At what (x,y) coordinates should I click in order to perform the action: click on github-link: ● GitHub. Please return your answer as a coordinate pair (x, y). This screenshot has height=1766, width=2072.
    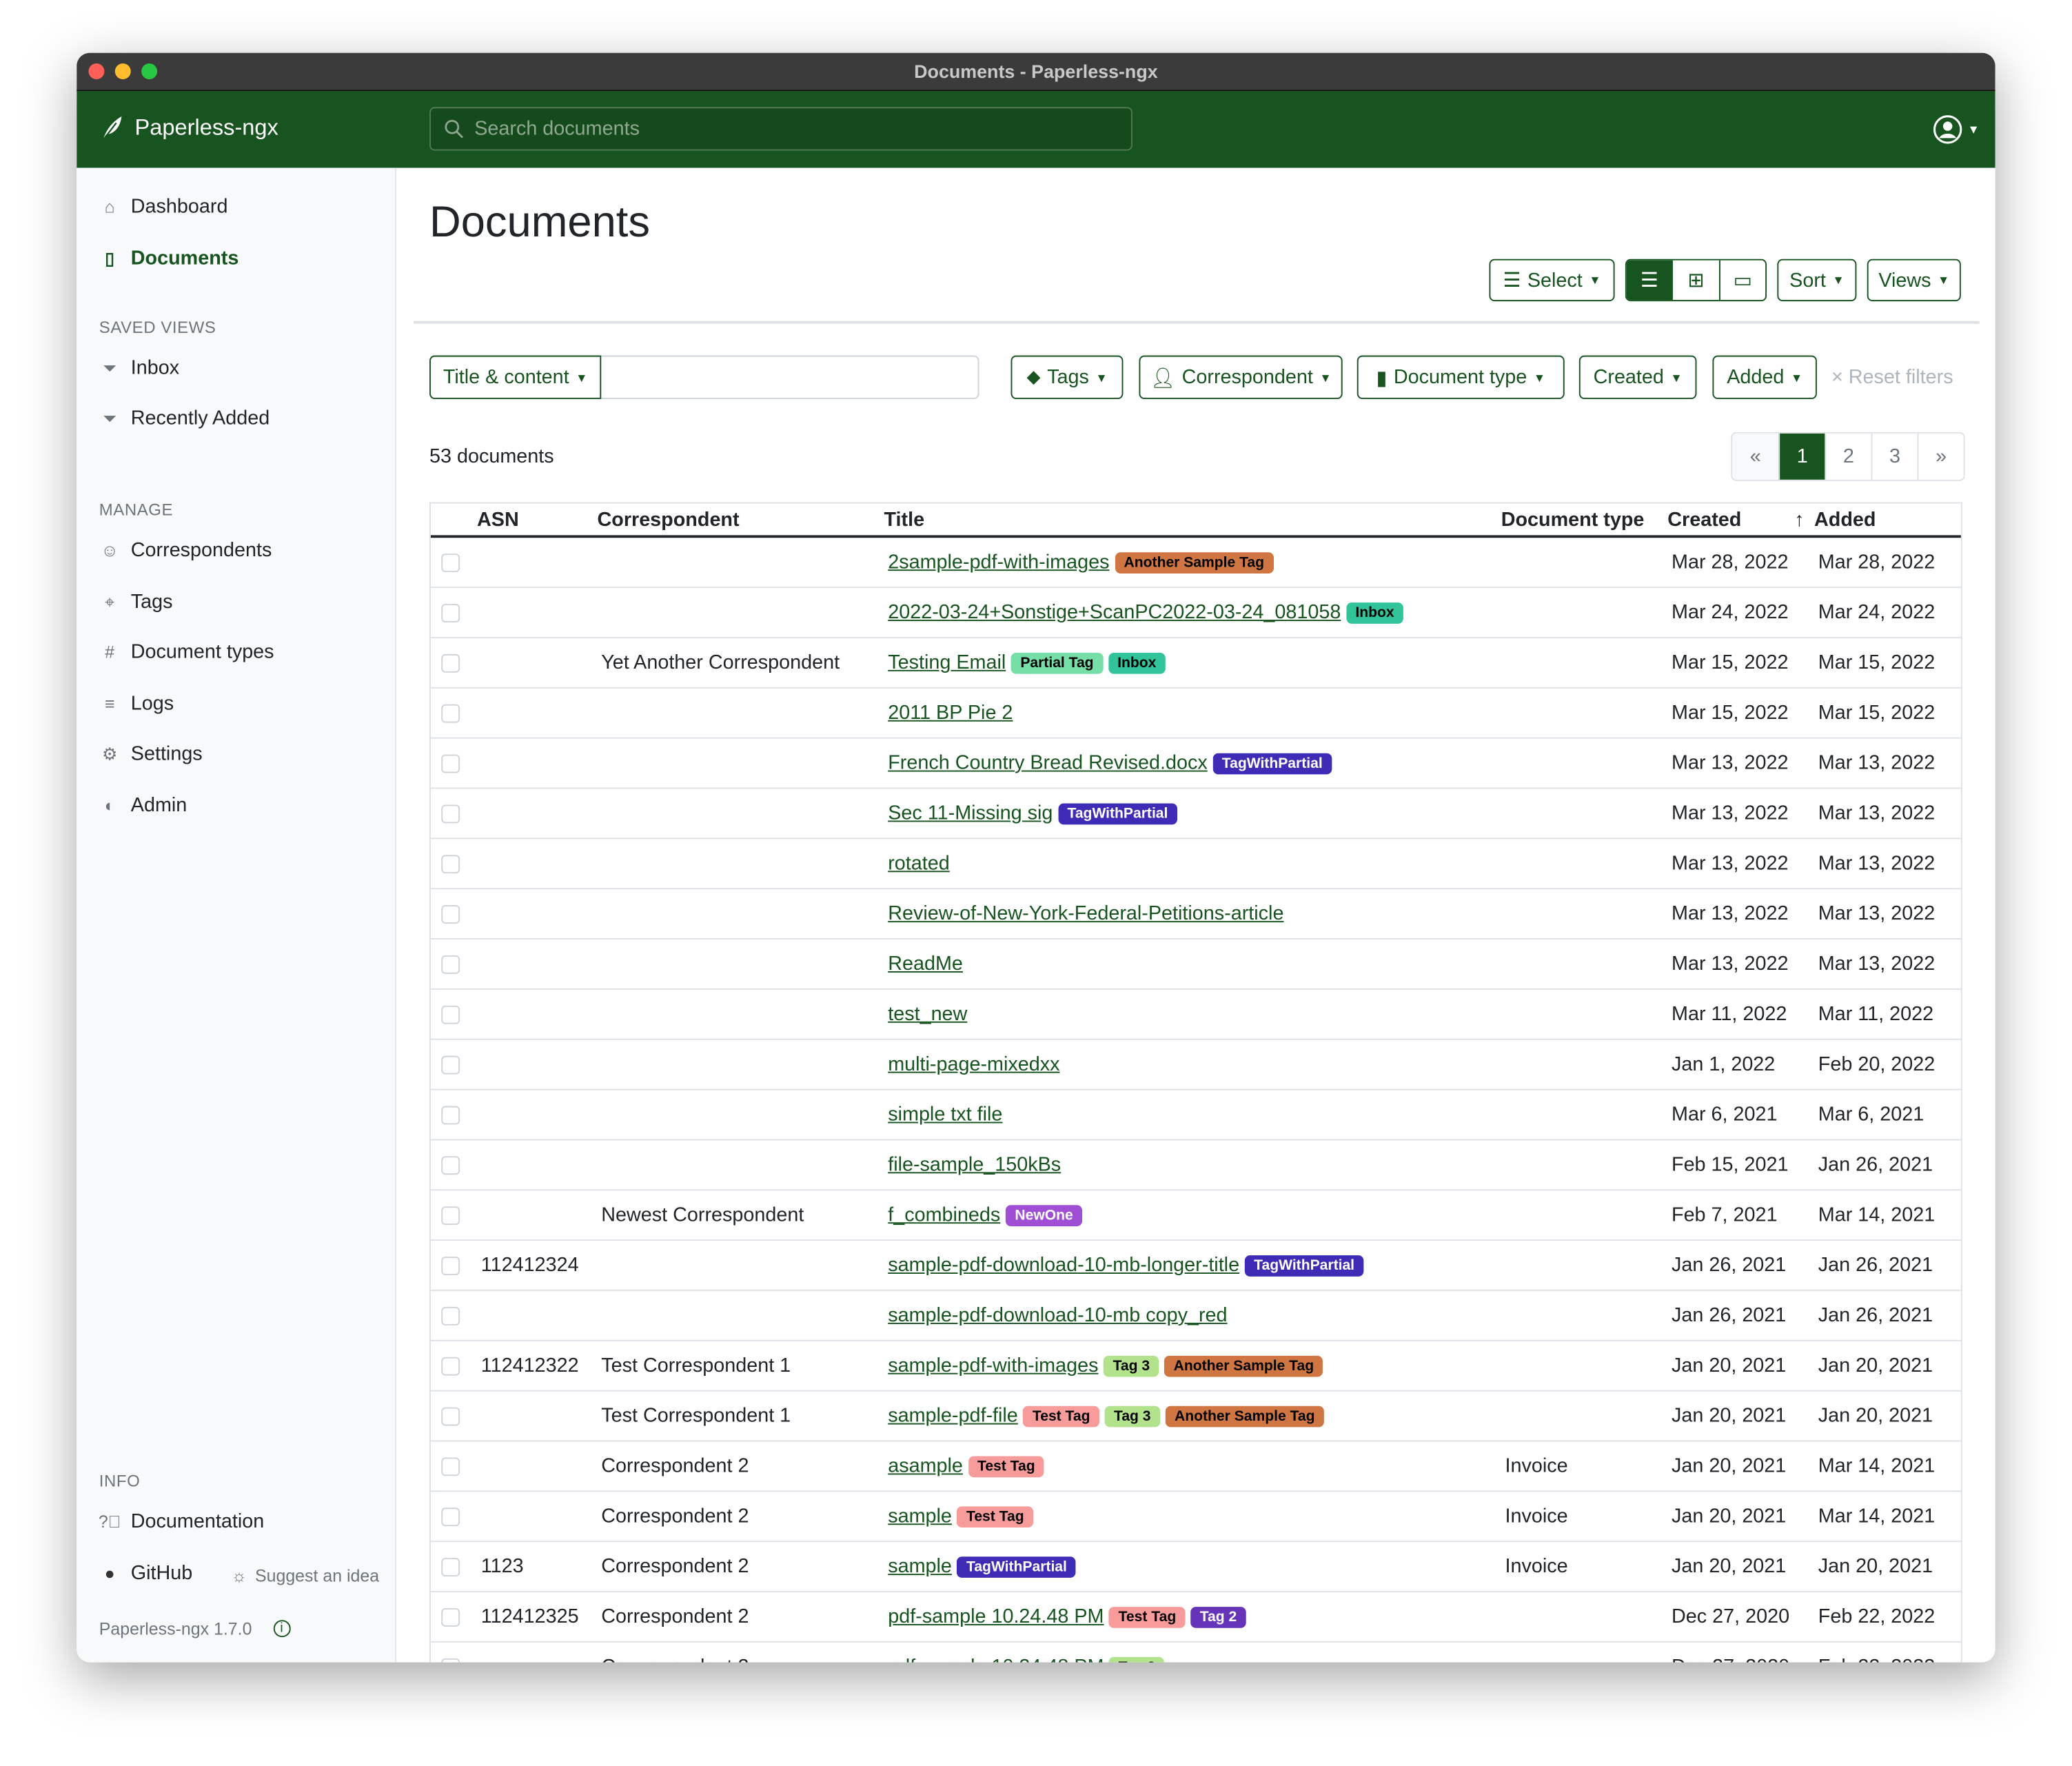
    Looking at the image, I should click on (146, 1573).